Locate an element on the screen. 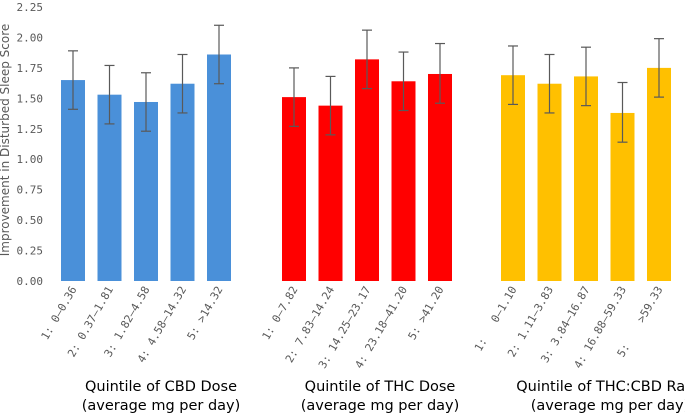  y-axis: 0.00 0.25 0.50 0.75 1.00 1.25 1.50 1.75 2.00 2.25 is located at coordinates (30, 144).